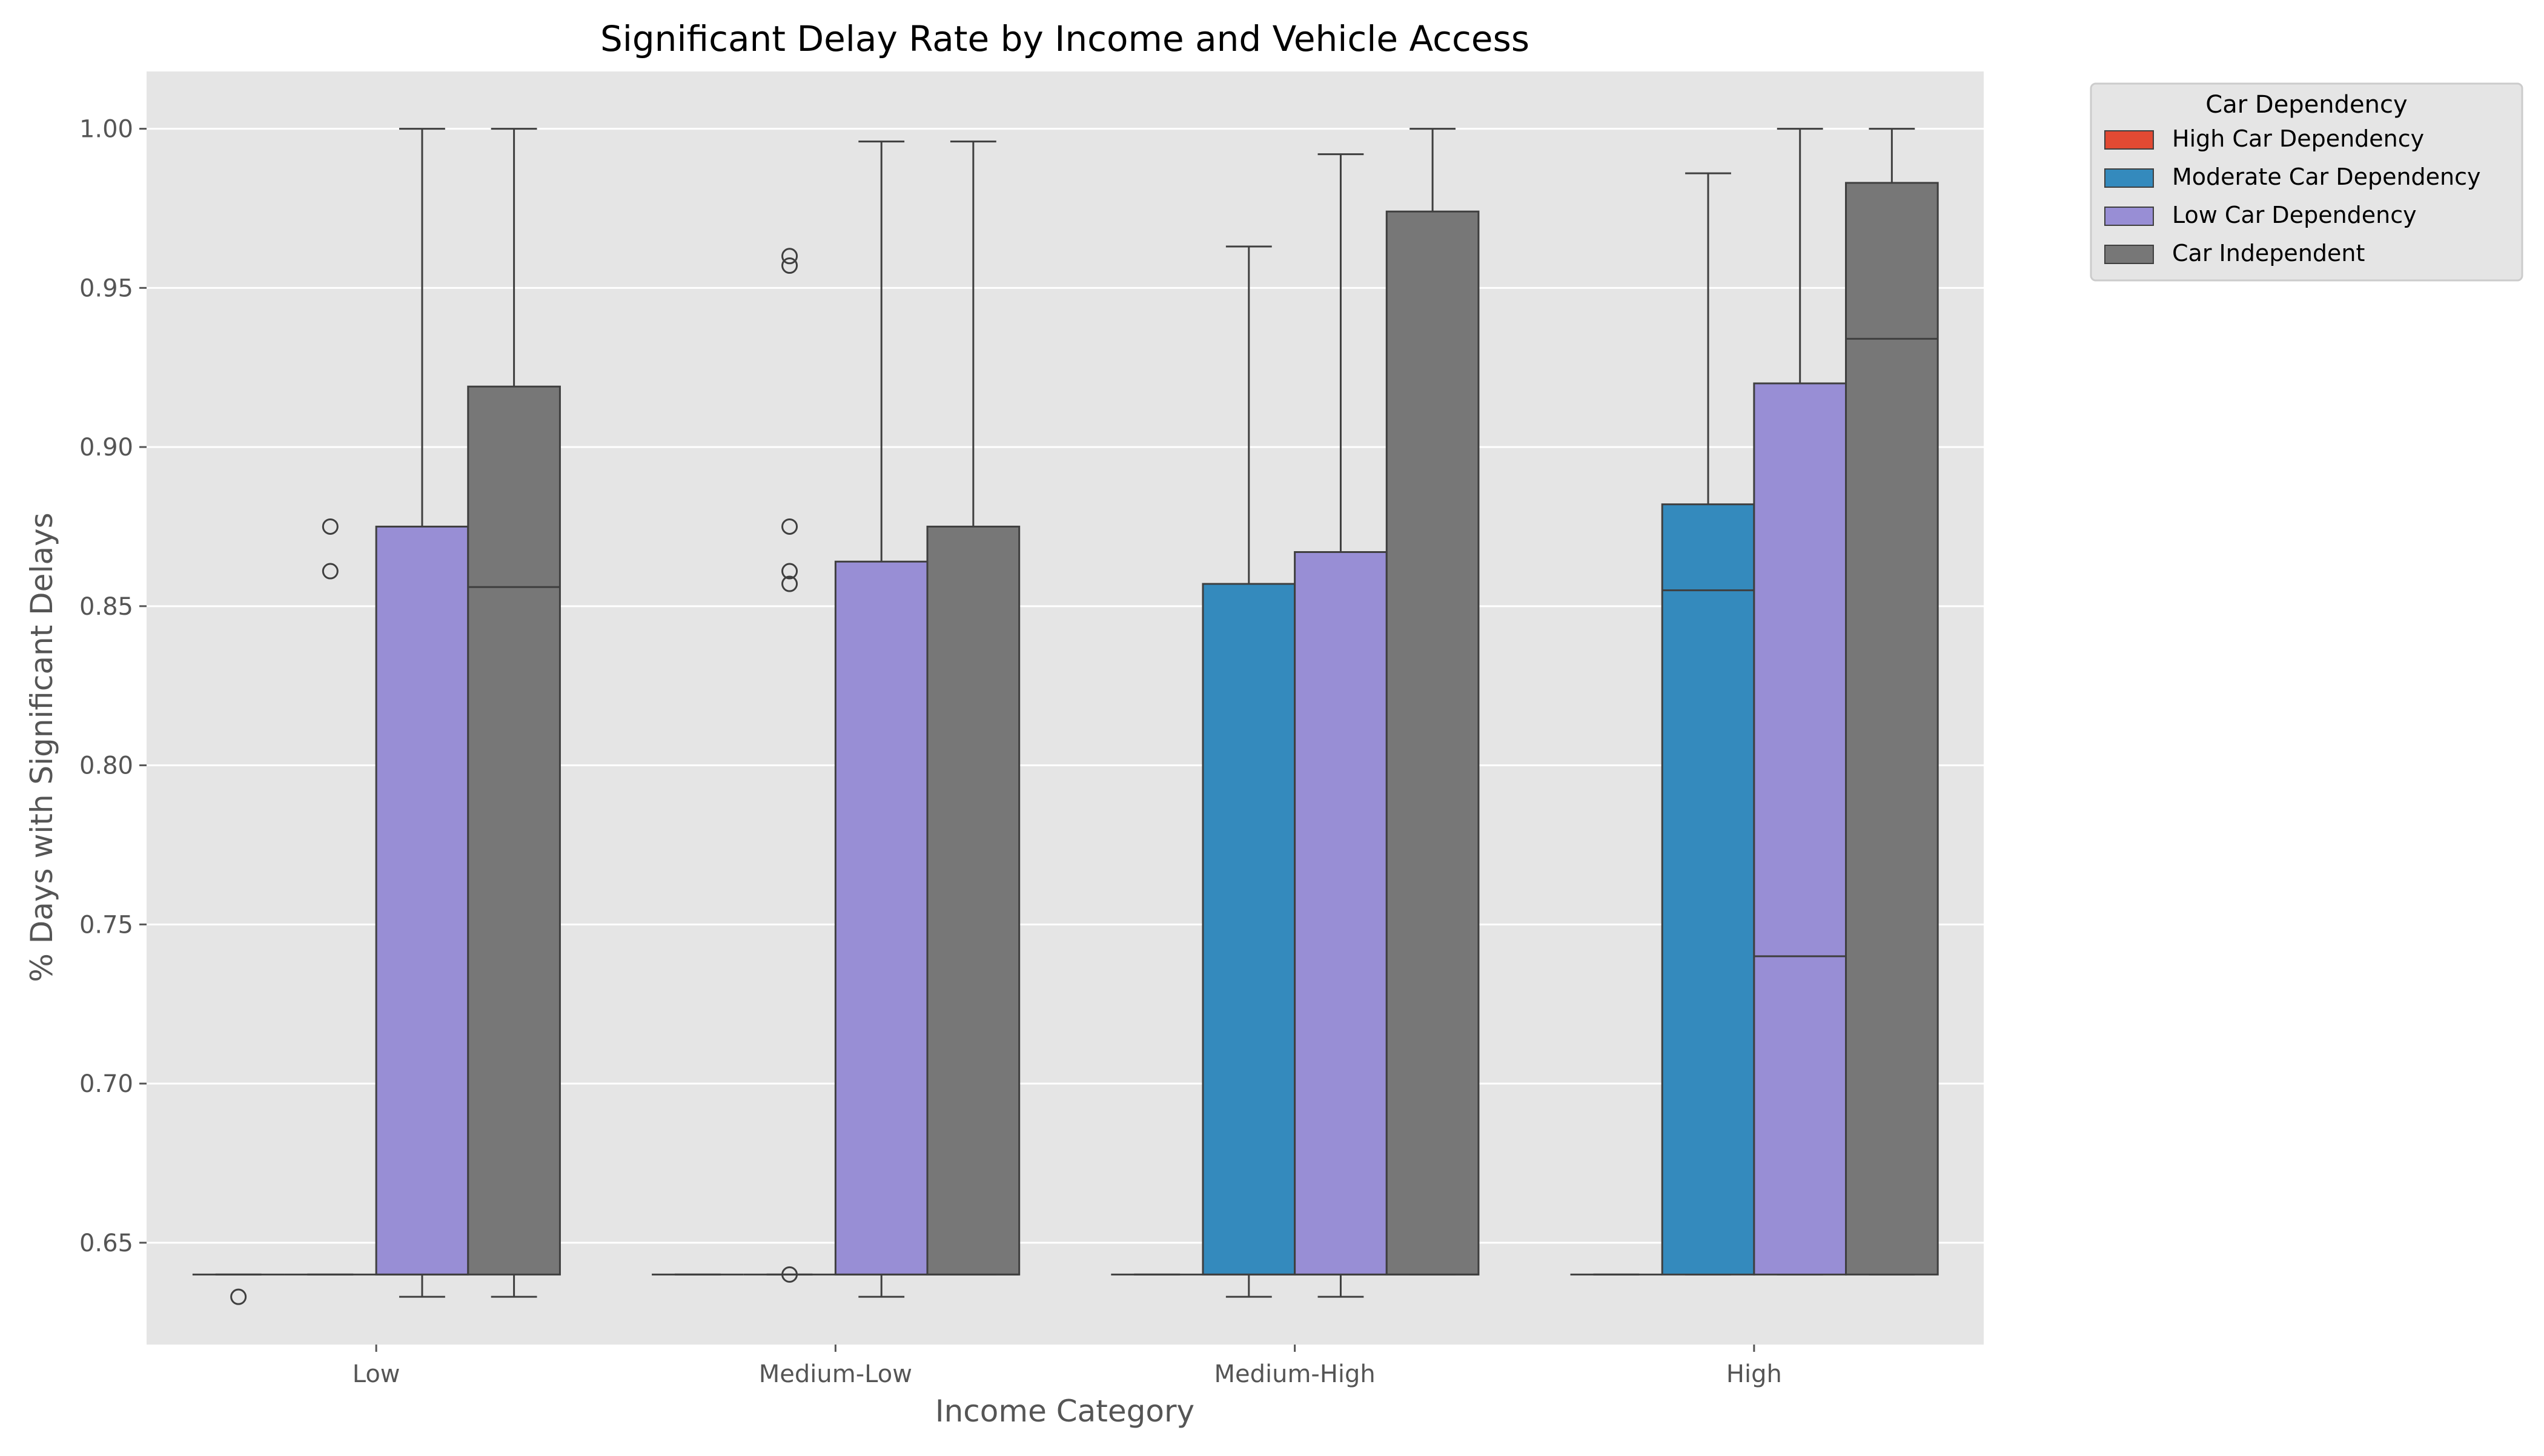  What do you see at coordinates (106, 288) in the screenshot?
I see `y-tick-label: 0.95` at bounding box center [106, 288].